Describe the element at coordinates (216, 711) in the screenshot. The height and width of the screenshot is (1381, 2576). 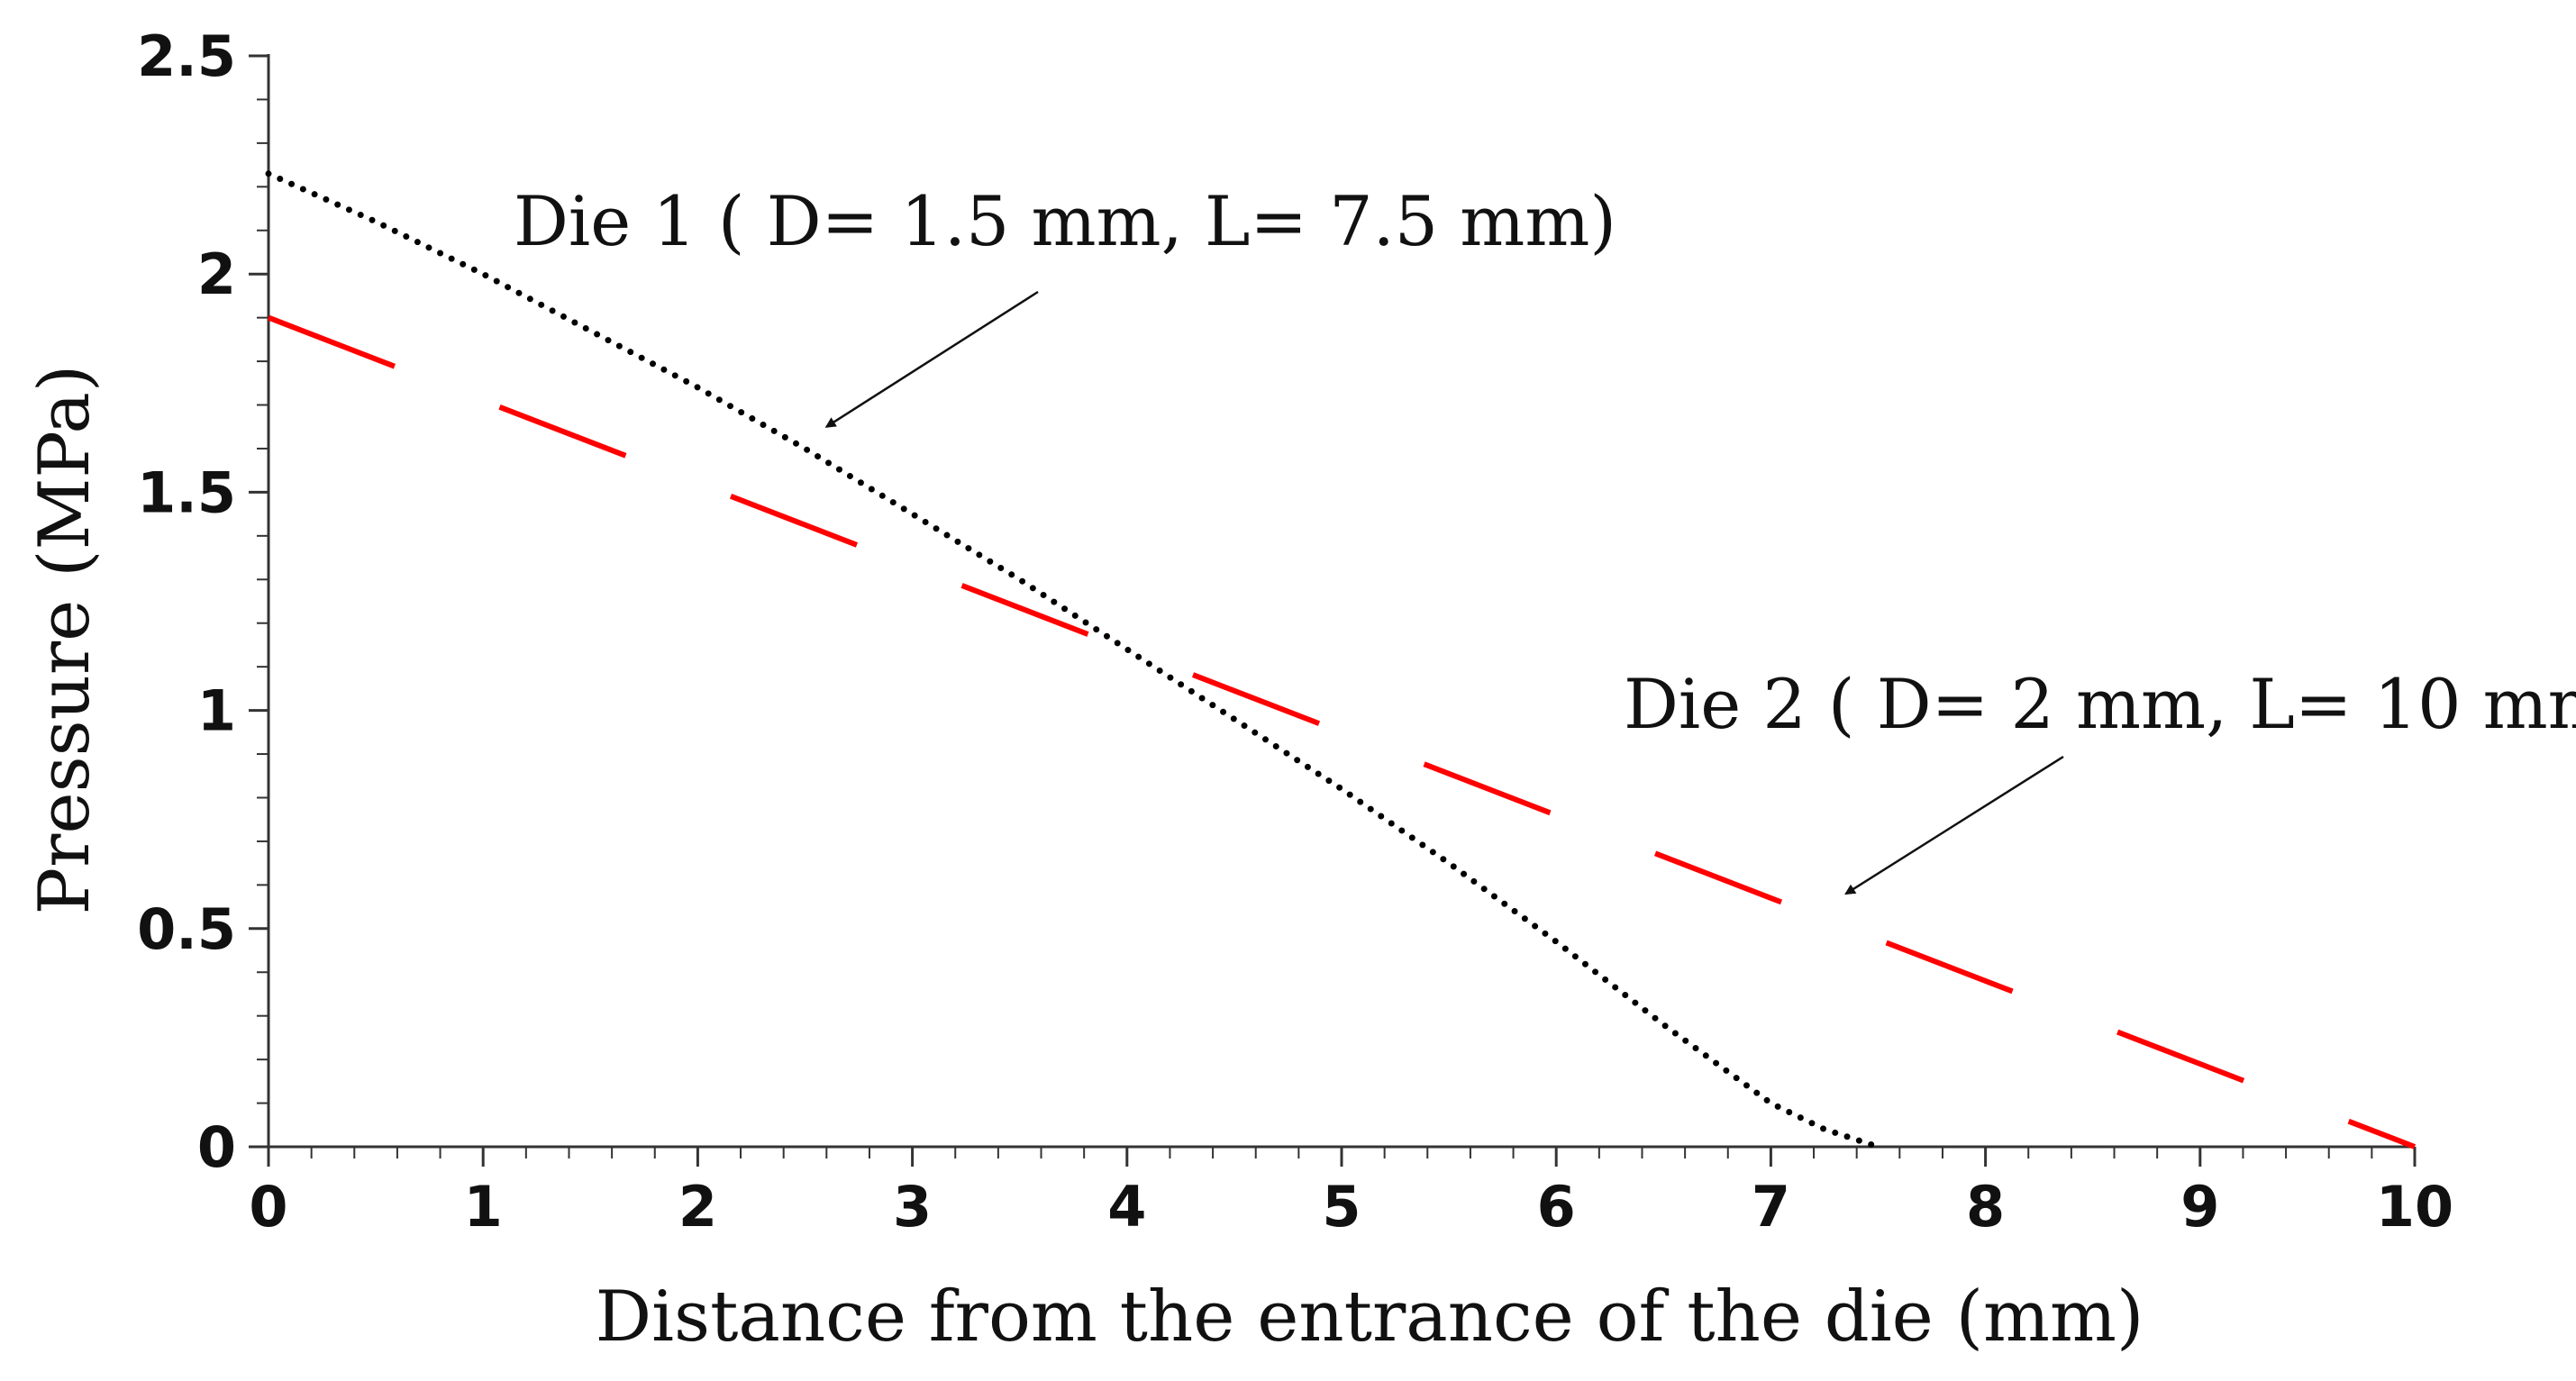
I see `y-tick-label: 1` at that location.